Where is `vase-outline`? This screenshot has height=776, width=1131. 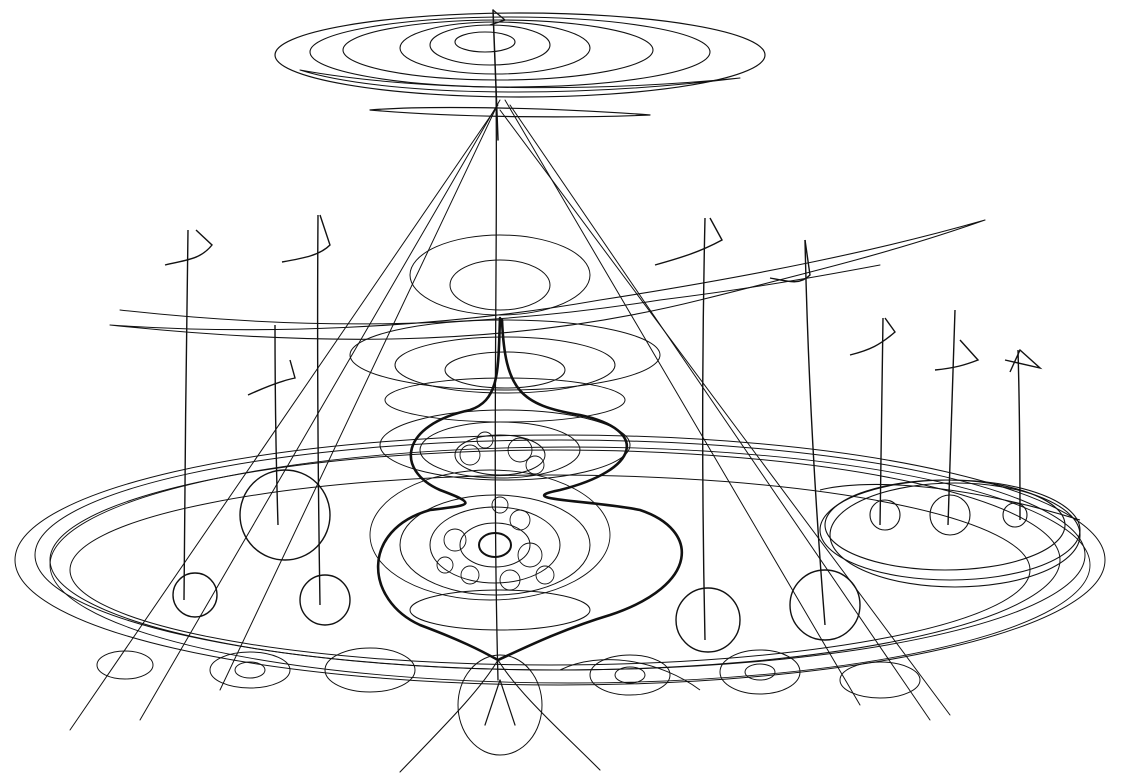 vase-outline is located at coordinates (530, 489).